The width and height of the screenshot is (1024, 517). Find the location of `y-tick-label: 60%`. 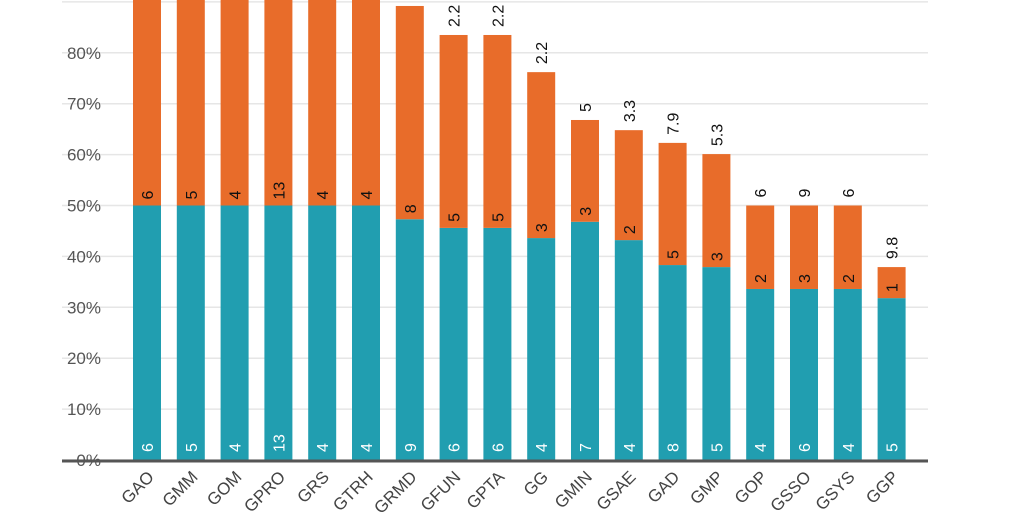

y-tick-label: 60% is located at coordinates (84, 155).